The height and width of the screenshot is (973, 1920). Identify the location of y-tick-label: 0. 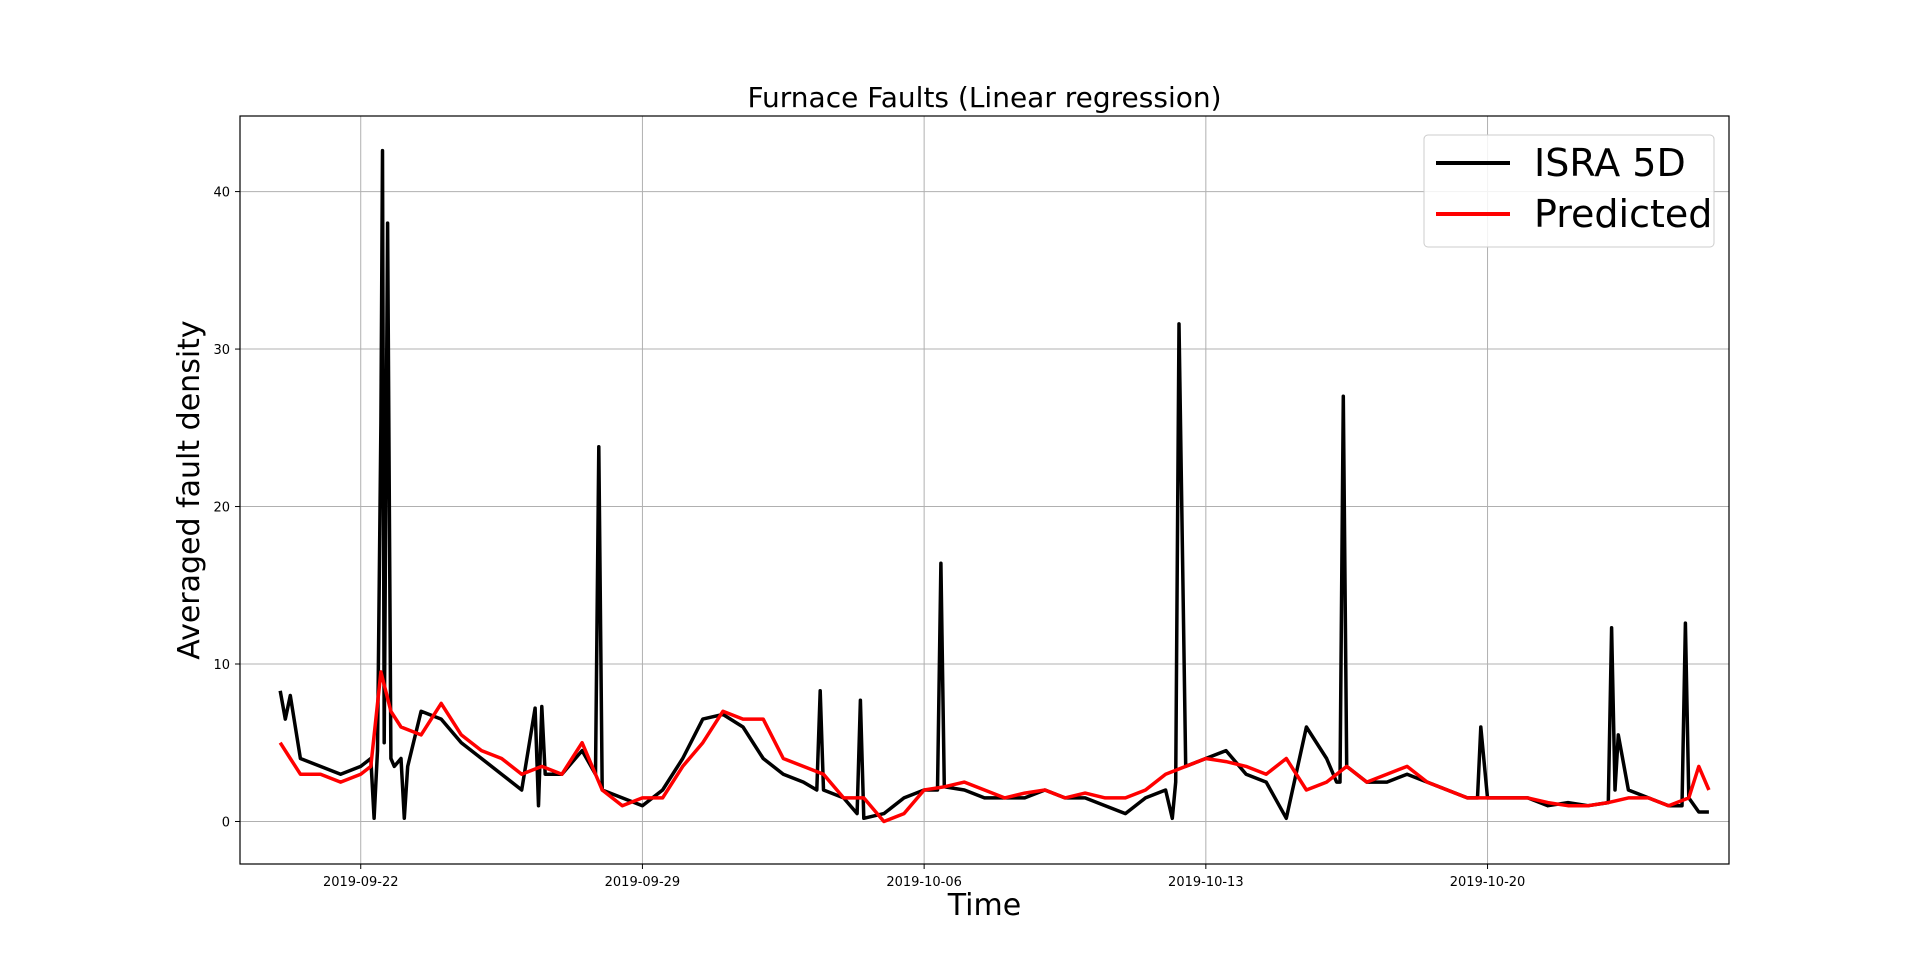
(226, 822).